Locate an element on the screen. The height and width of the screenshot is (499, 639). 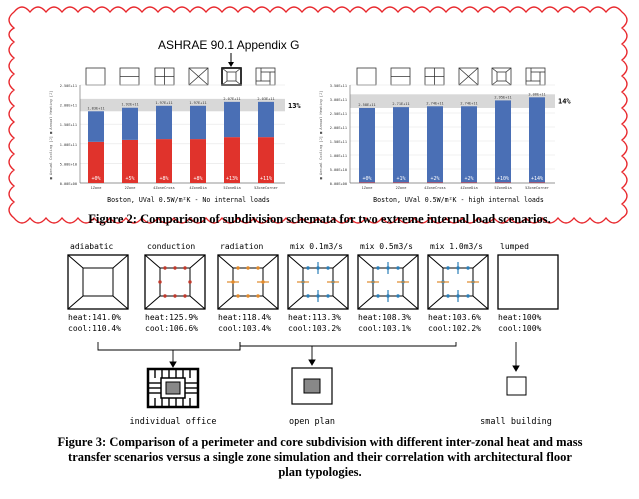
bar-pct-label: +0% is located at coordinates (95, 179).